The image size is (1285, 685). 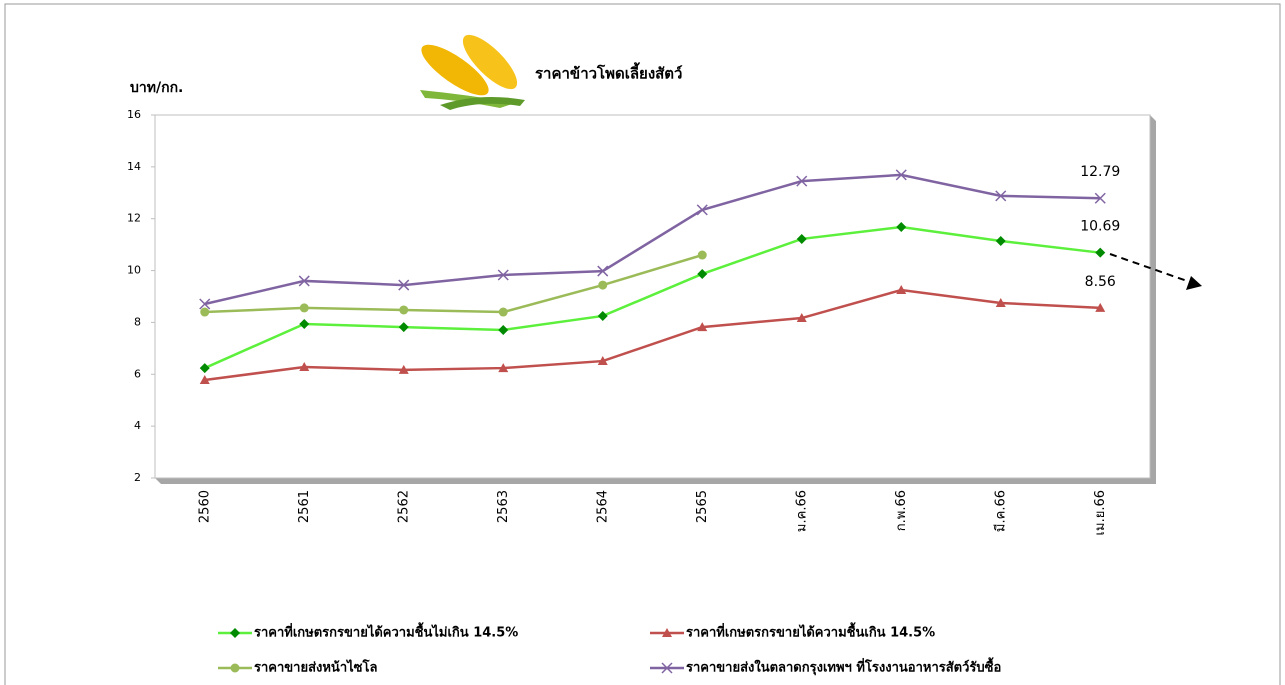 I want to click on y-axis-label: บาท/กก., so click(x=156, y=88).